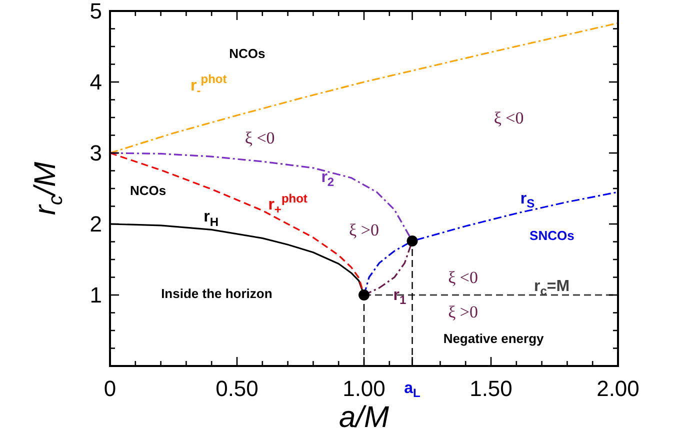 This screenshot has height=433, width=676. Describe the element at coordinates (96, 153) in the screenshot. I see `y-tick-label: 3` at that location.